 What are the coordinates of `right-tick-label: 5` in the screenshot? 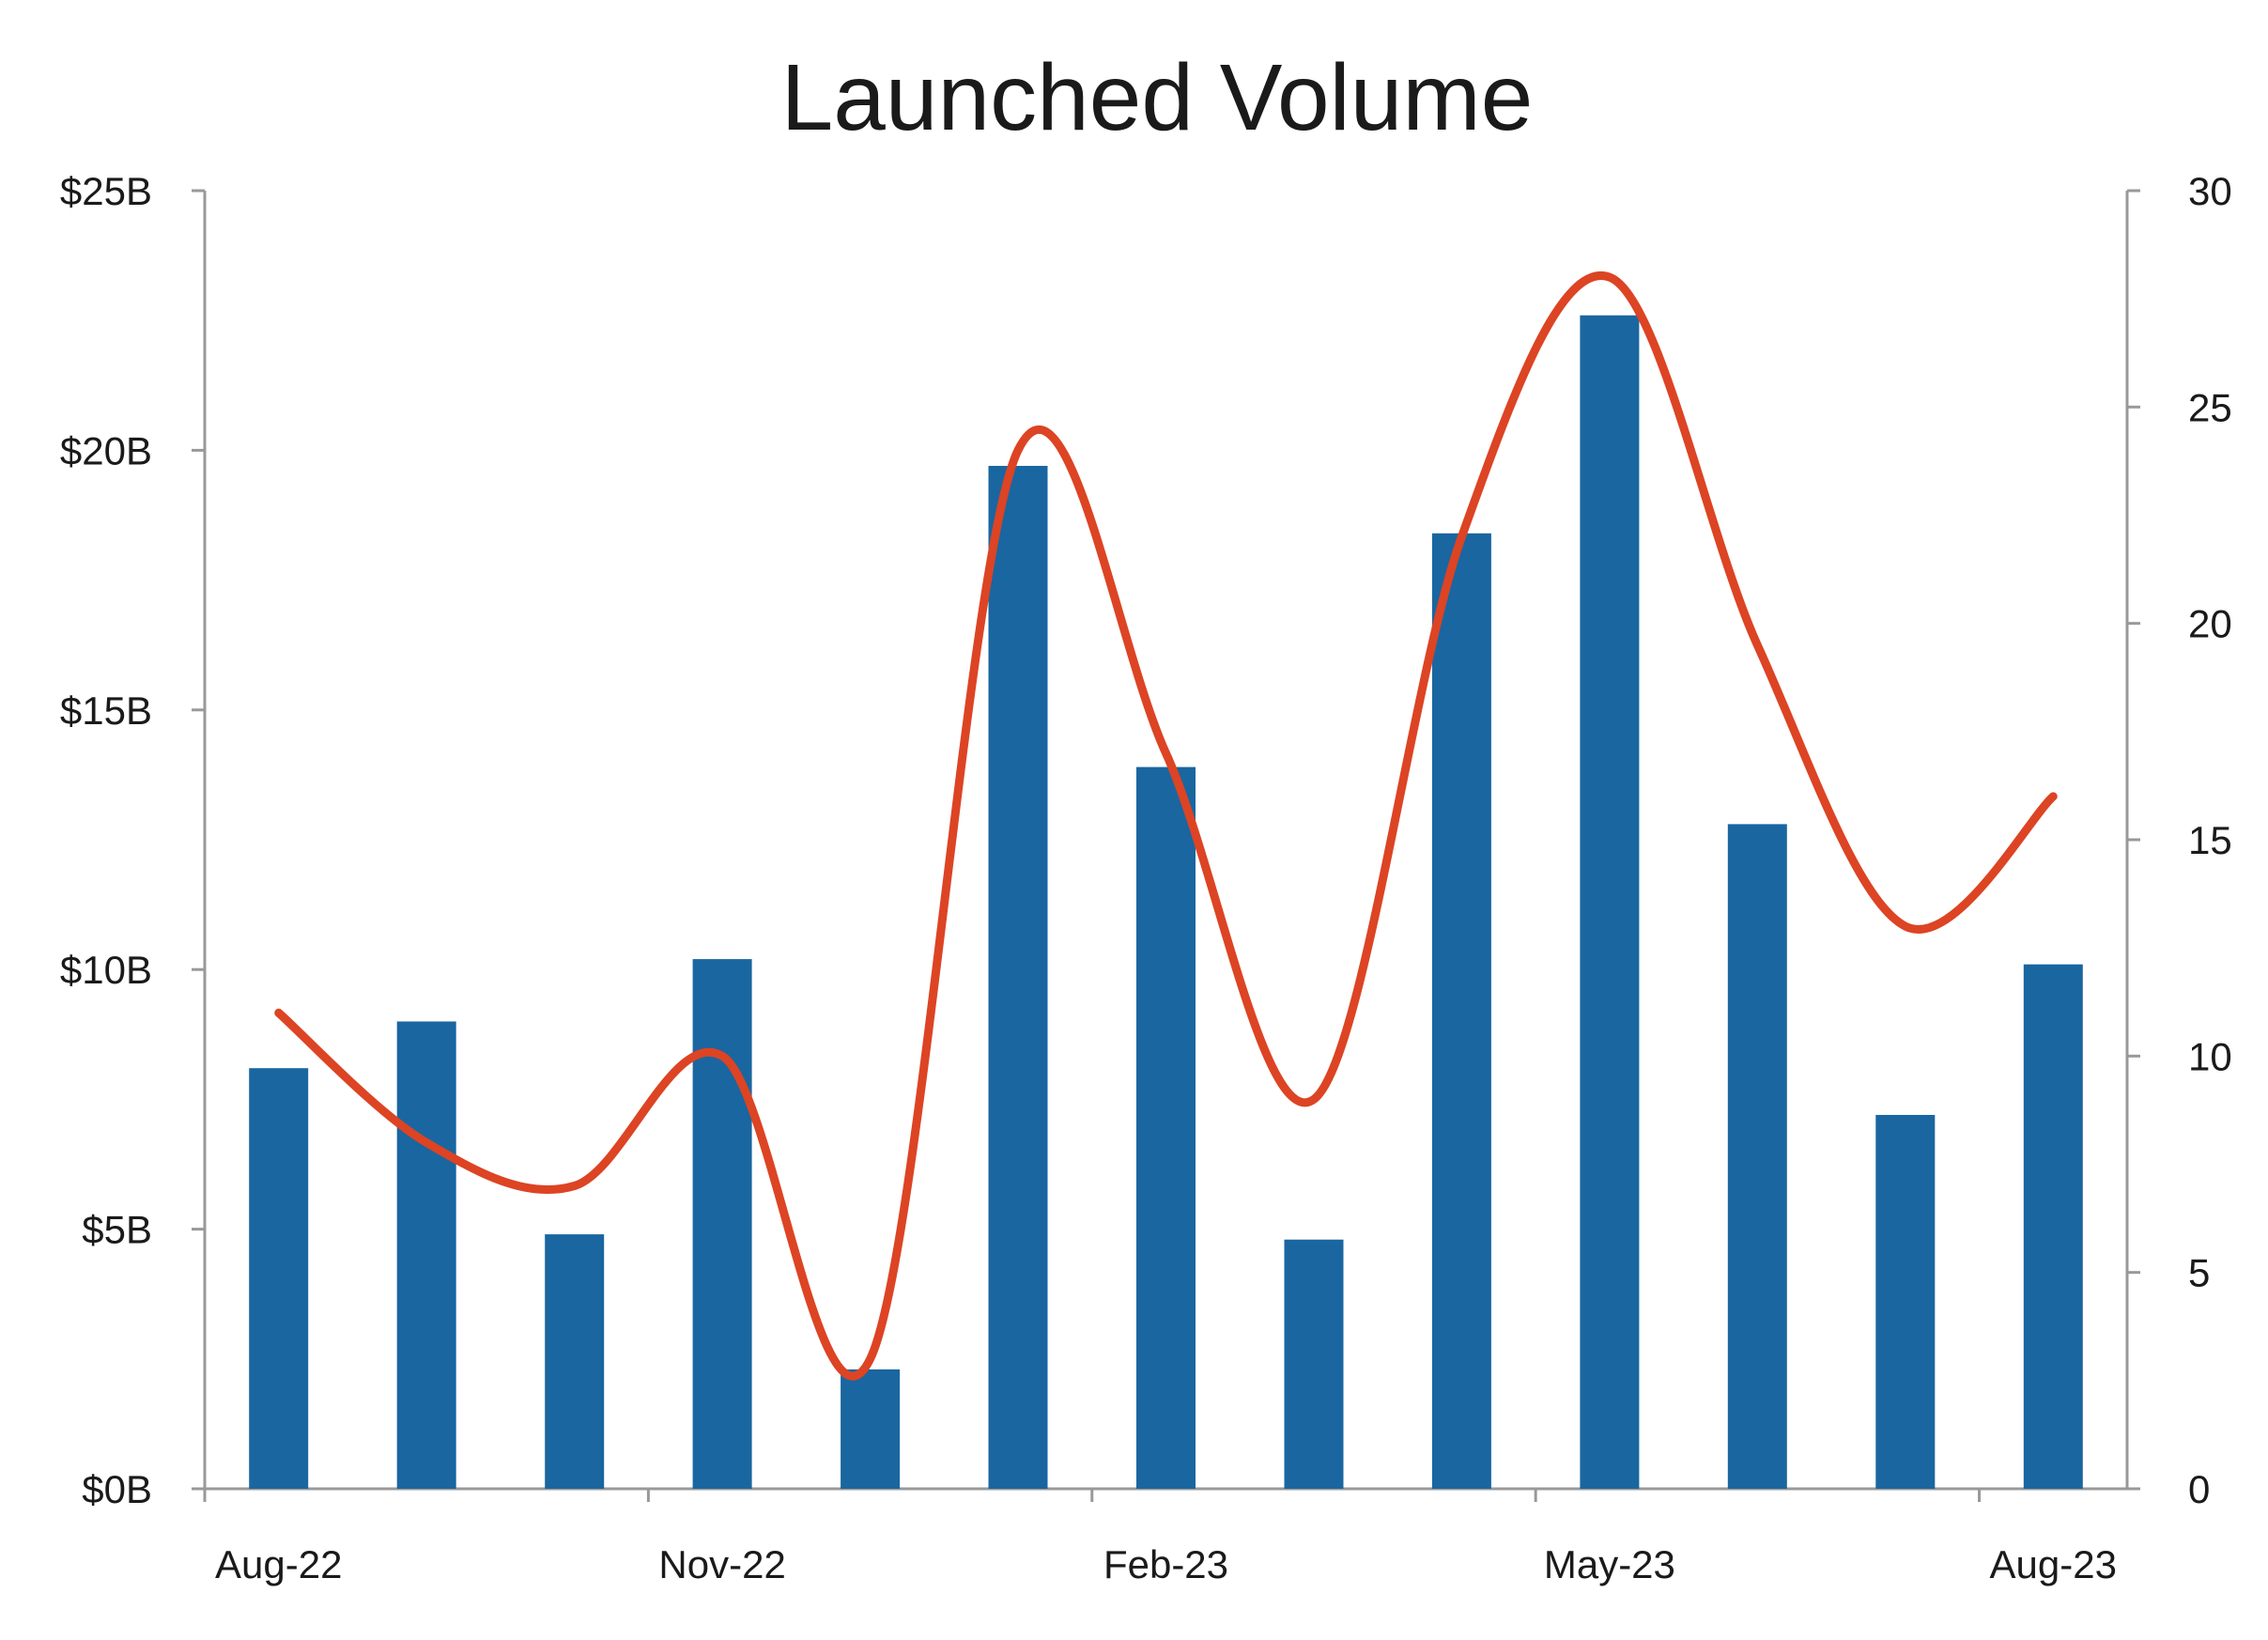 It's located at (2199, 1273).